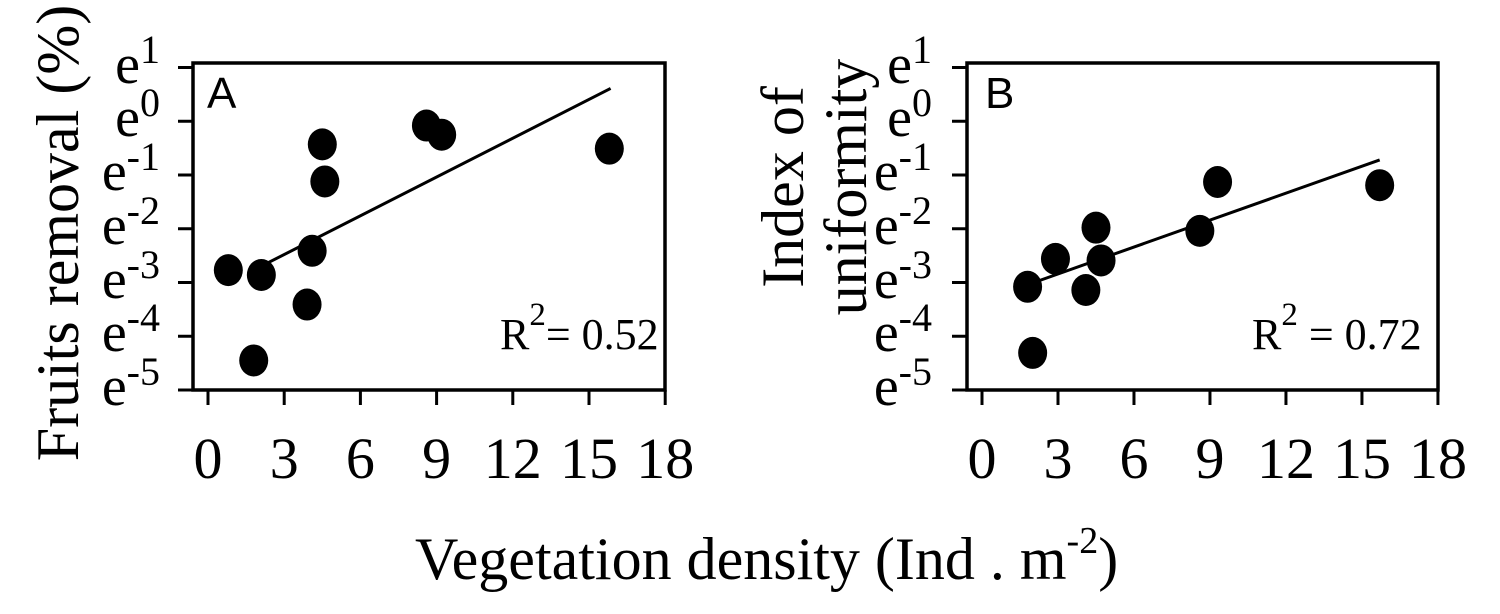  What do you see at coordinates (1267, 334) in the screenshot?
I see `r2-b-base: R` at bounding box center [1267, 334].